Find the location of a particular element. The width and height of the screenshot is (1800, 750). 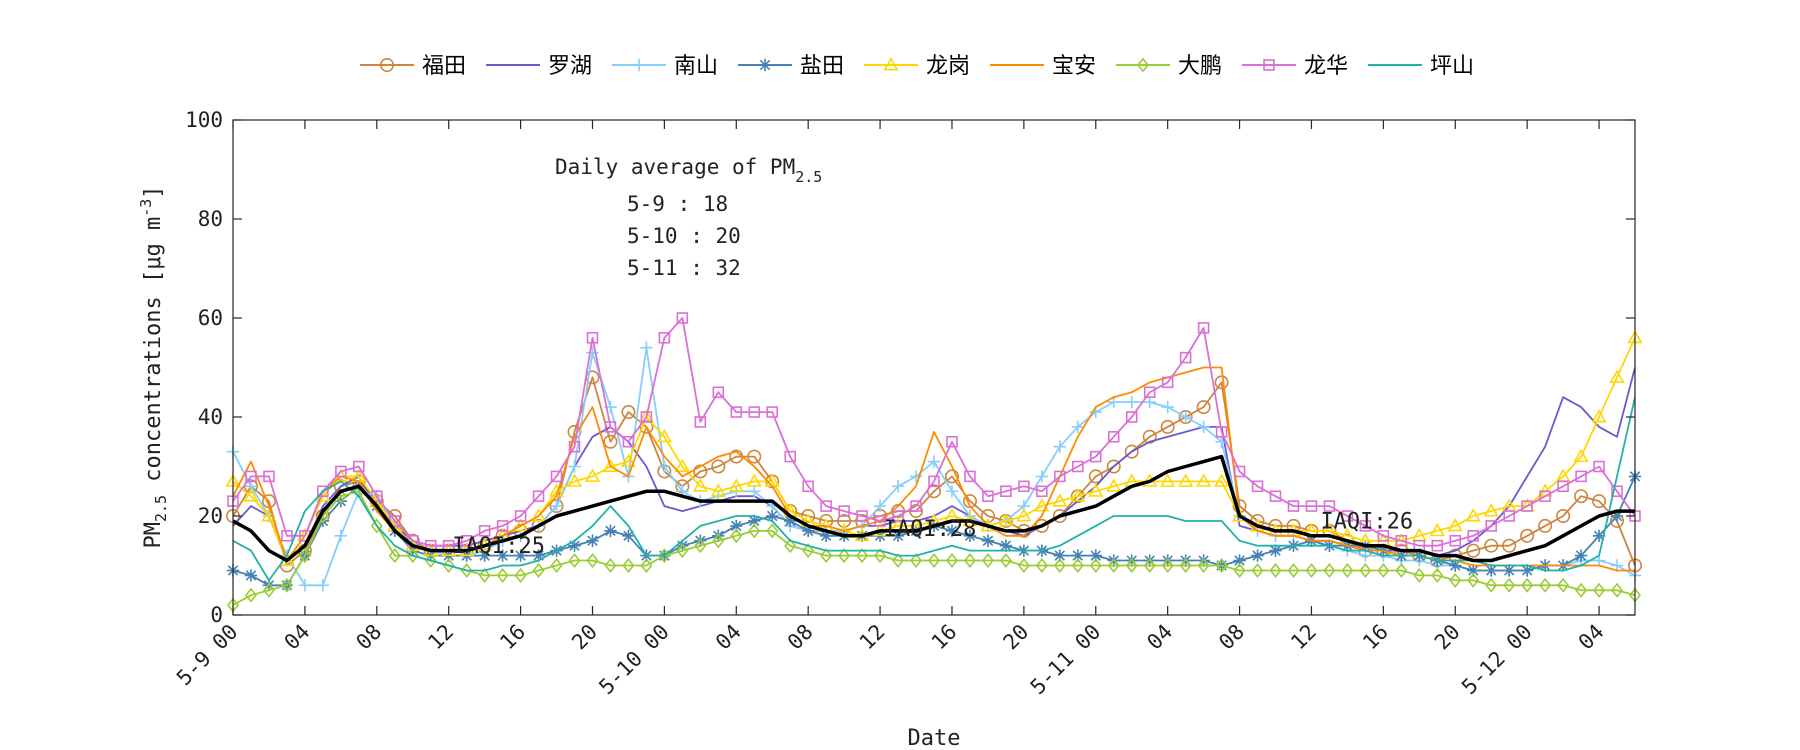

legend-label: 盐田 is located at coordinates (822, 66).